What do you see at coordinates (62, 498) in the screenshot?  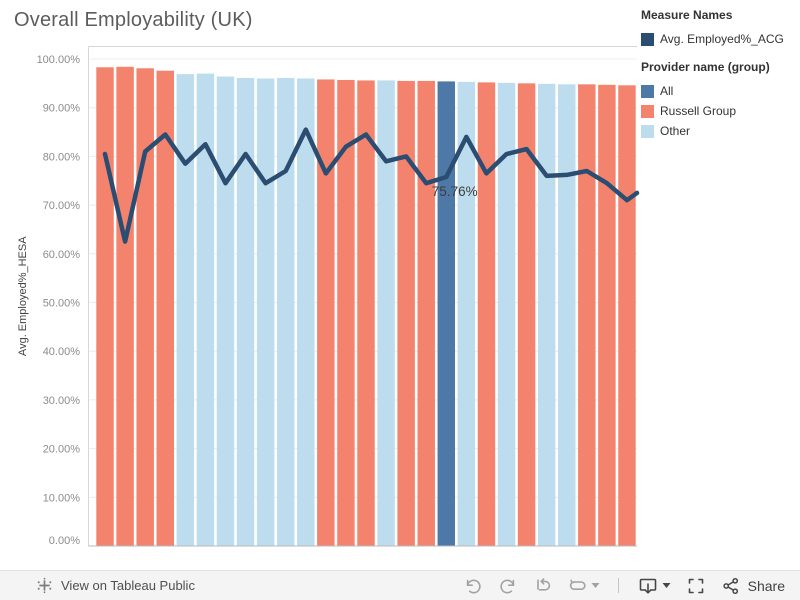 I see `y-tick-label: 10.00%` at bounding box center [62, 498].